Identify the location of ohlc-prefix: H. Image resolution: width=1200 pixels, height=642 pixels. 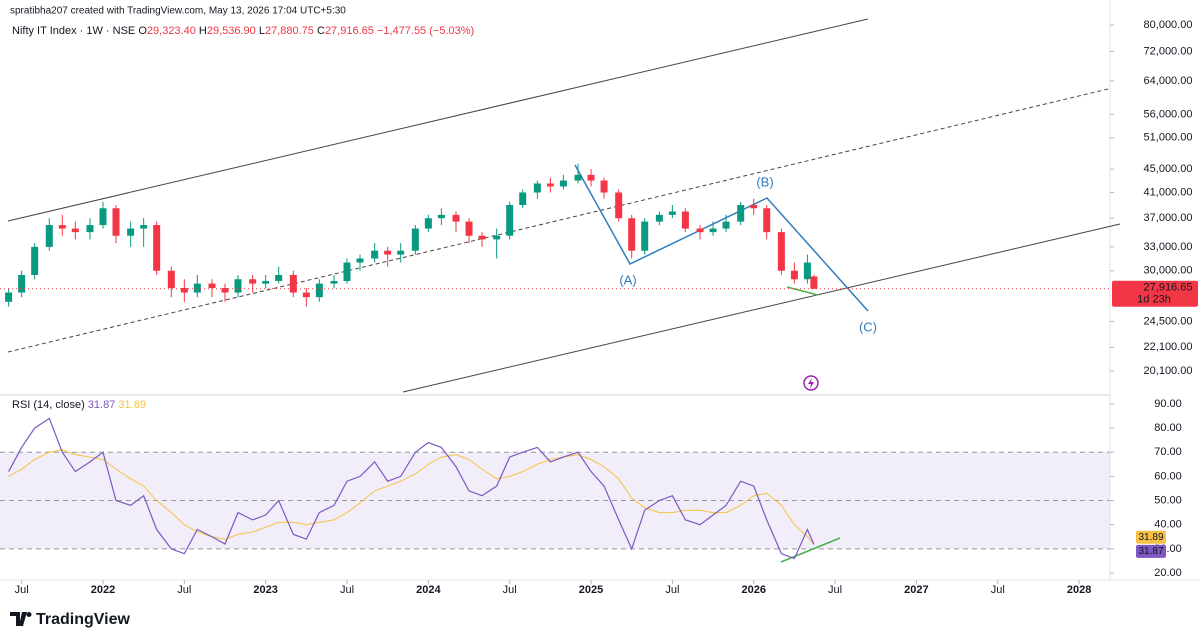
(203, 31).